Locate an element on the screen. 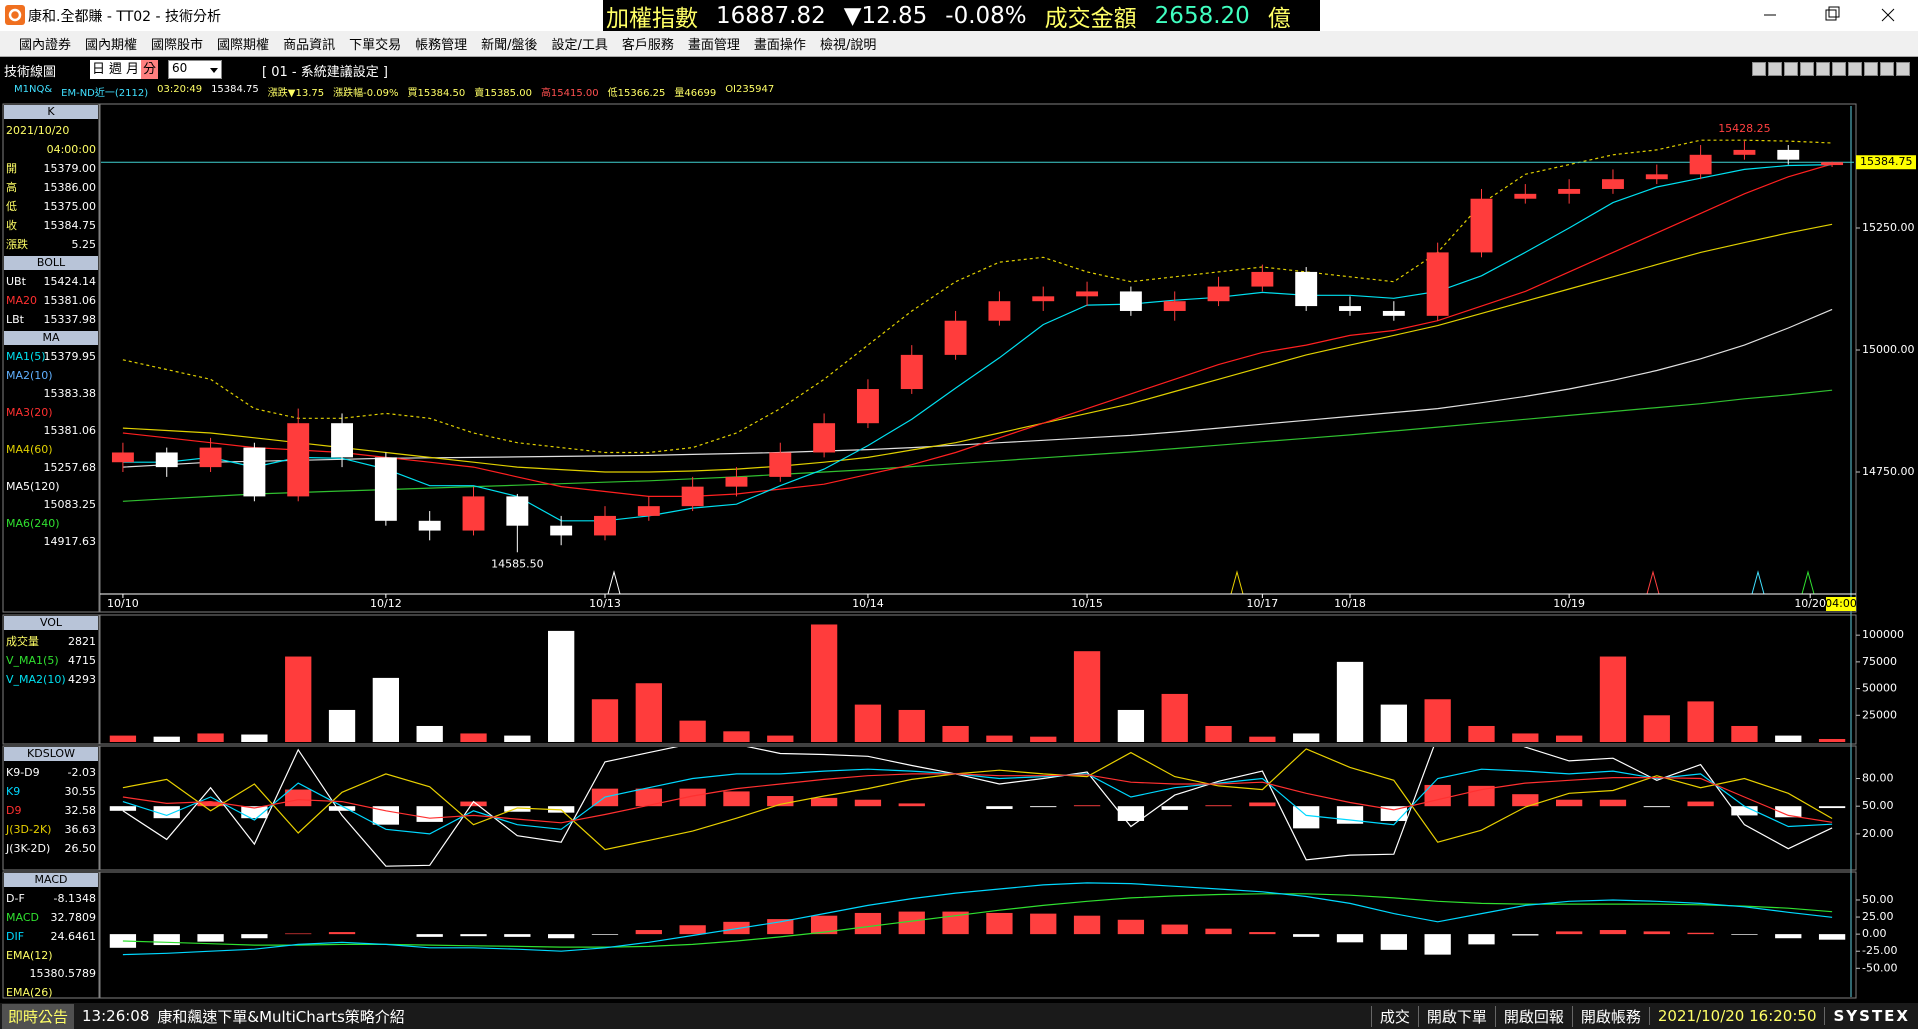 The width and height of the screenshot is (1918, 1029). status-button: 開啟帳務 is located at coordinates (1610, 1016).